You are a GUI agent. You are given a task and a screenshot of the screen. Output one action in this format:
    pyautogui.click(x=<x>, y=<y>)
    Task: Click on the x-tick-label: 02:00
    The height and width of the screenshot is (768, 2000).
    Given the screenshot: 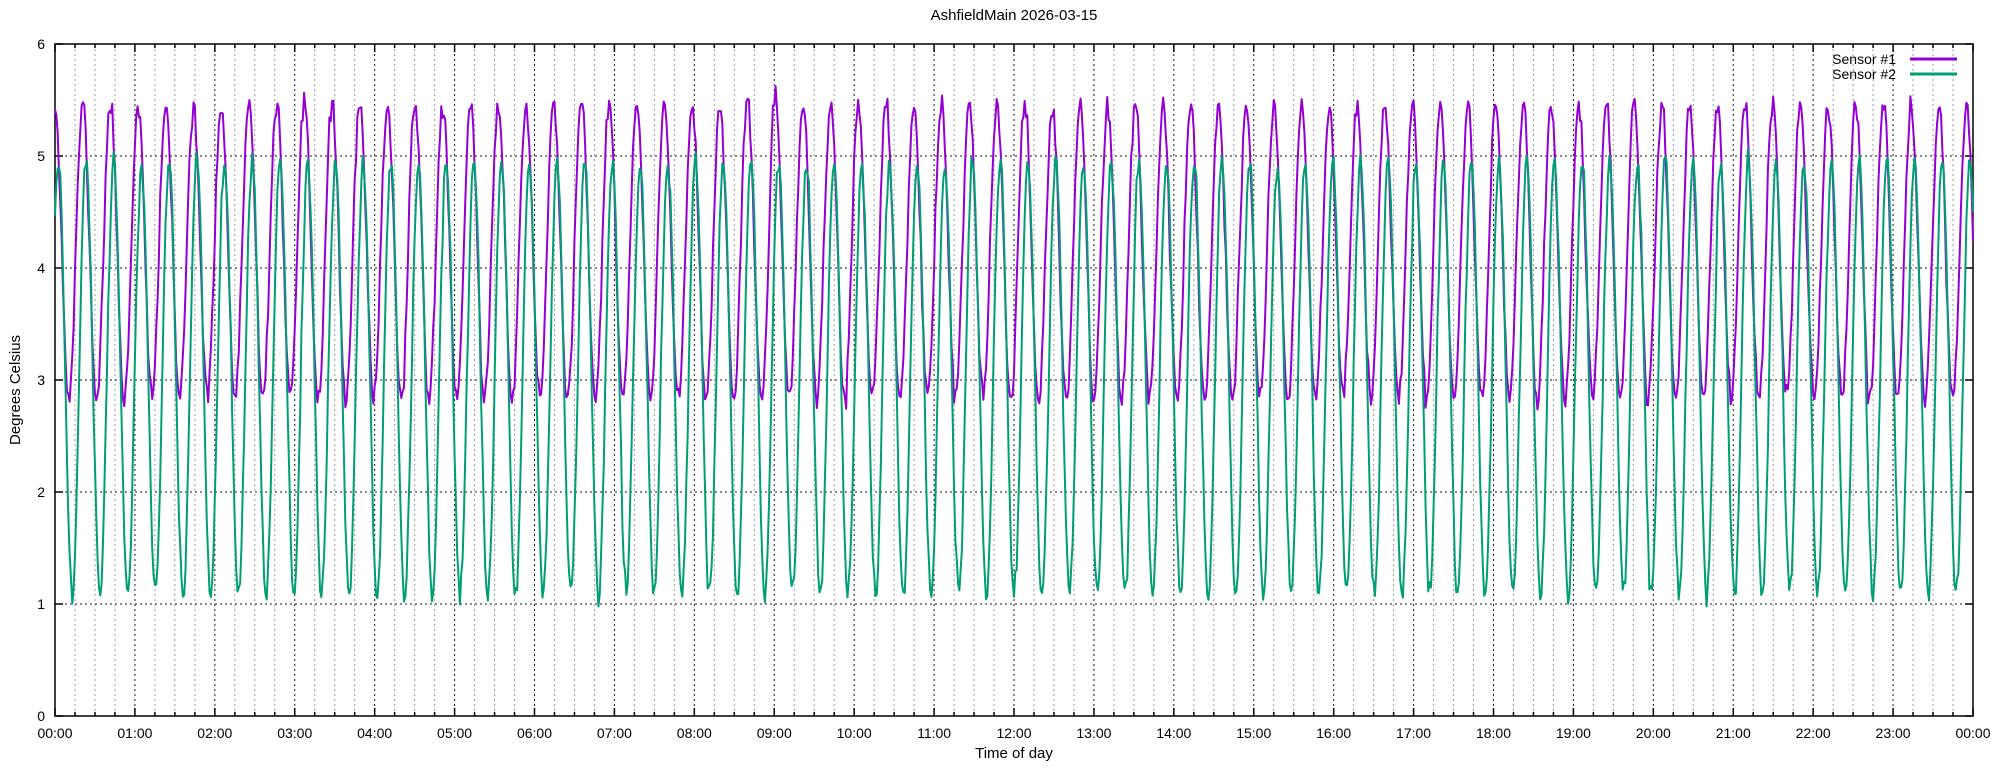 What is the action you would take?
    pyautogui.click(x=214, y=733)
    